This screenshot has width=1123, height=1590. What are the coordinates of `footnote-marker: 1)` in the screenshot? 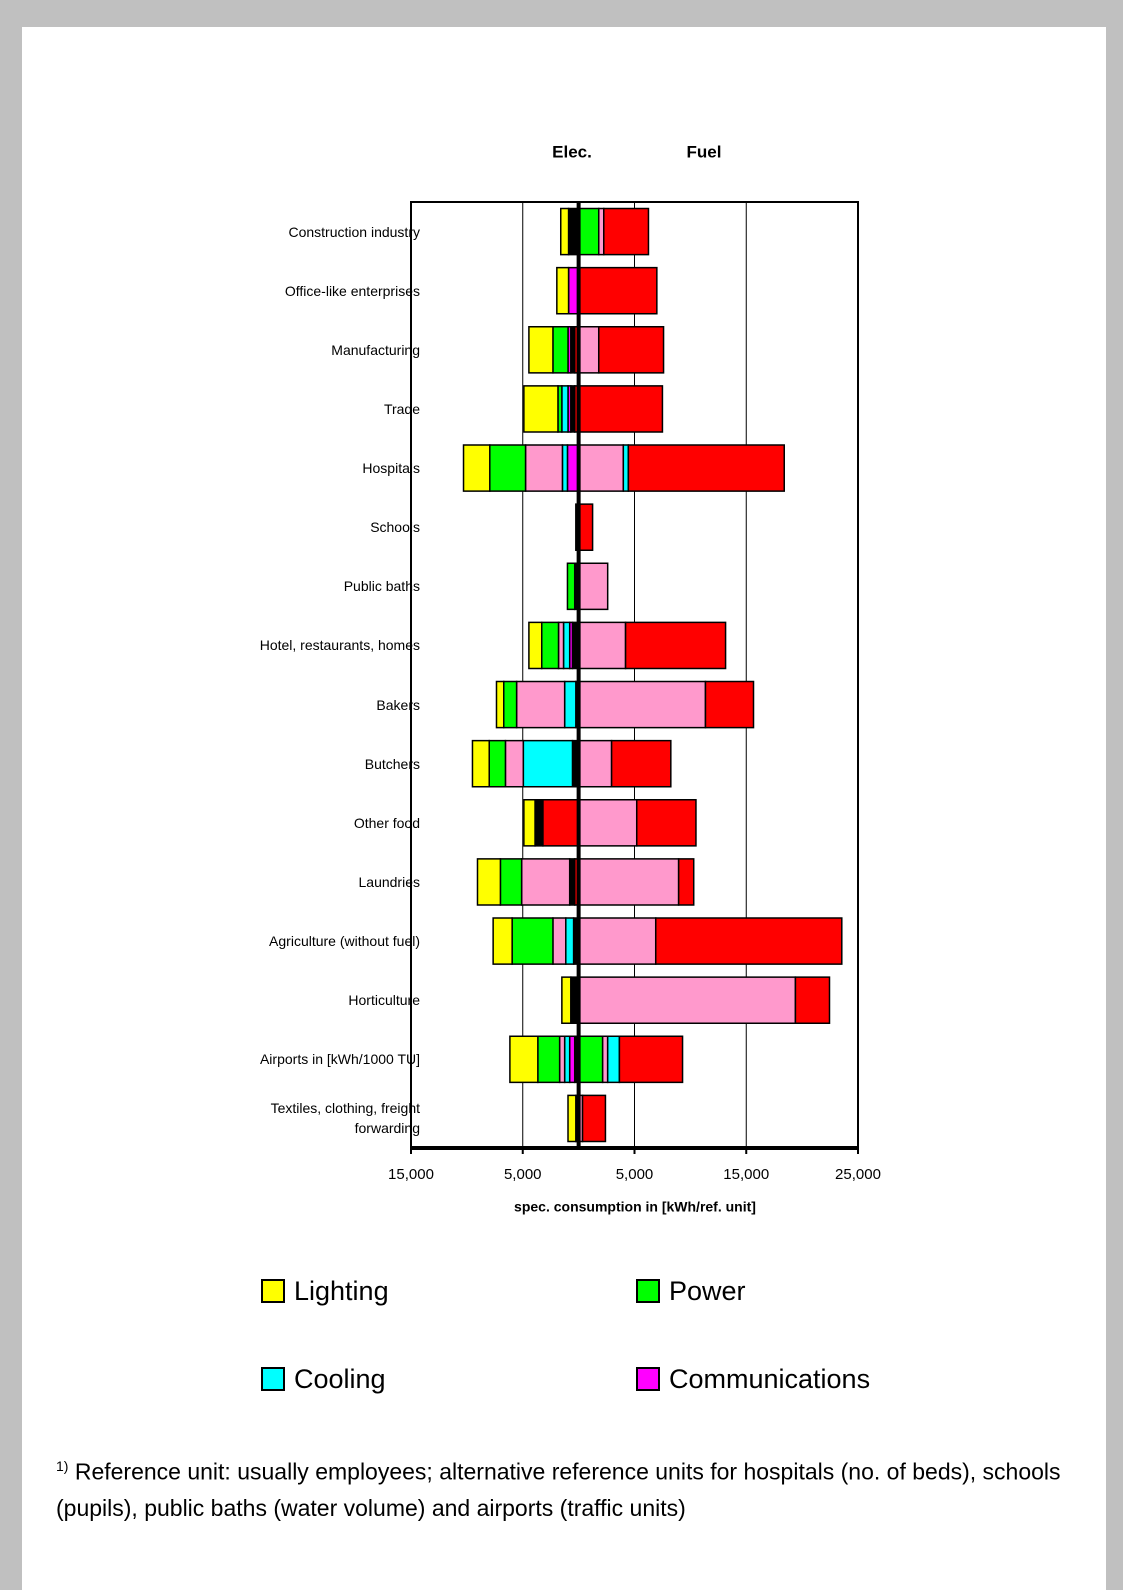 It's located at (62, 1466).